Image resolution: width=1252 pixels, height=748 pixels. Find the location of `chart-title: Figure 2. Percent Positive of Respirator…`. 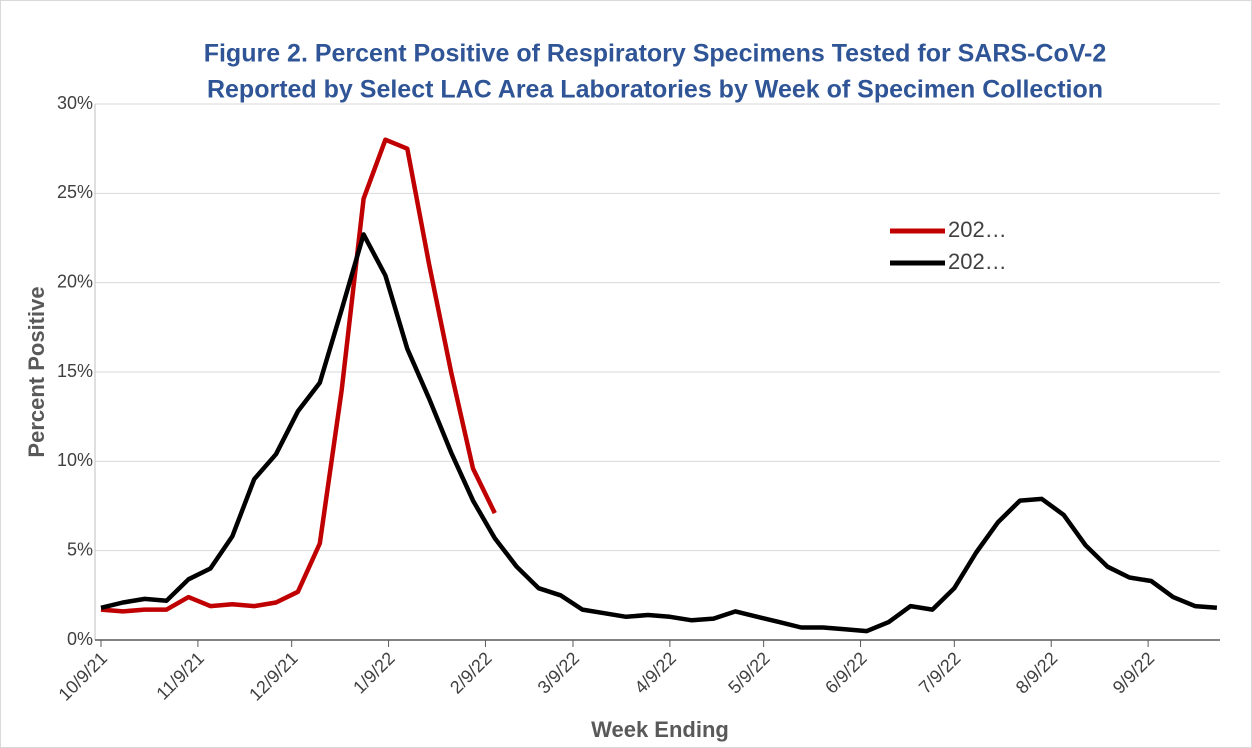

chart-title: Figure 2. Percent Positive of Respirator… is located at coordinates (655, 54).